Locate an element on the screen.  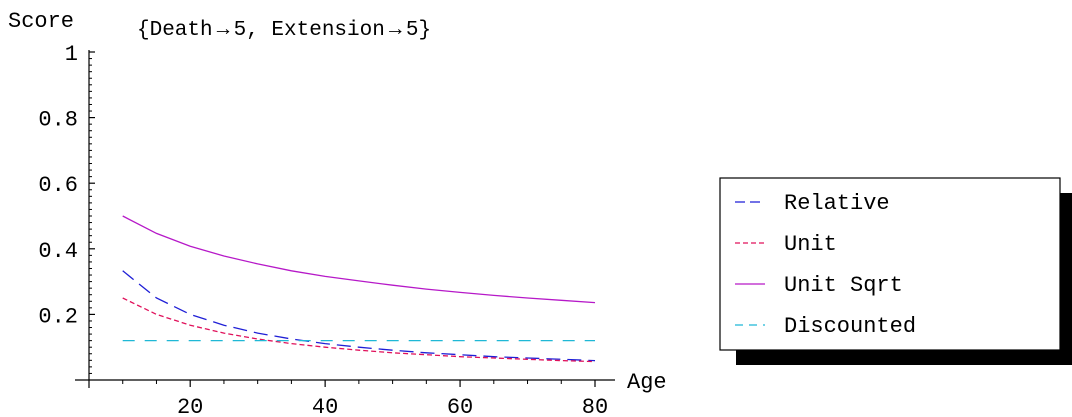
legend-label: Unit Sqrt is located at coordinates (843, 285).